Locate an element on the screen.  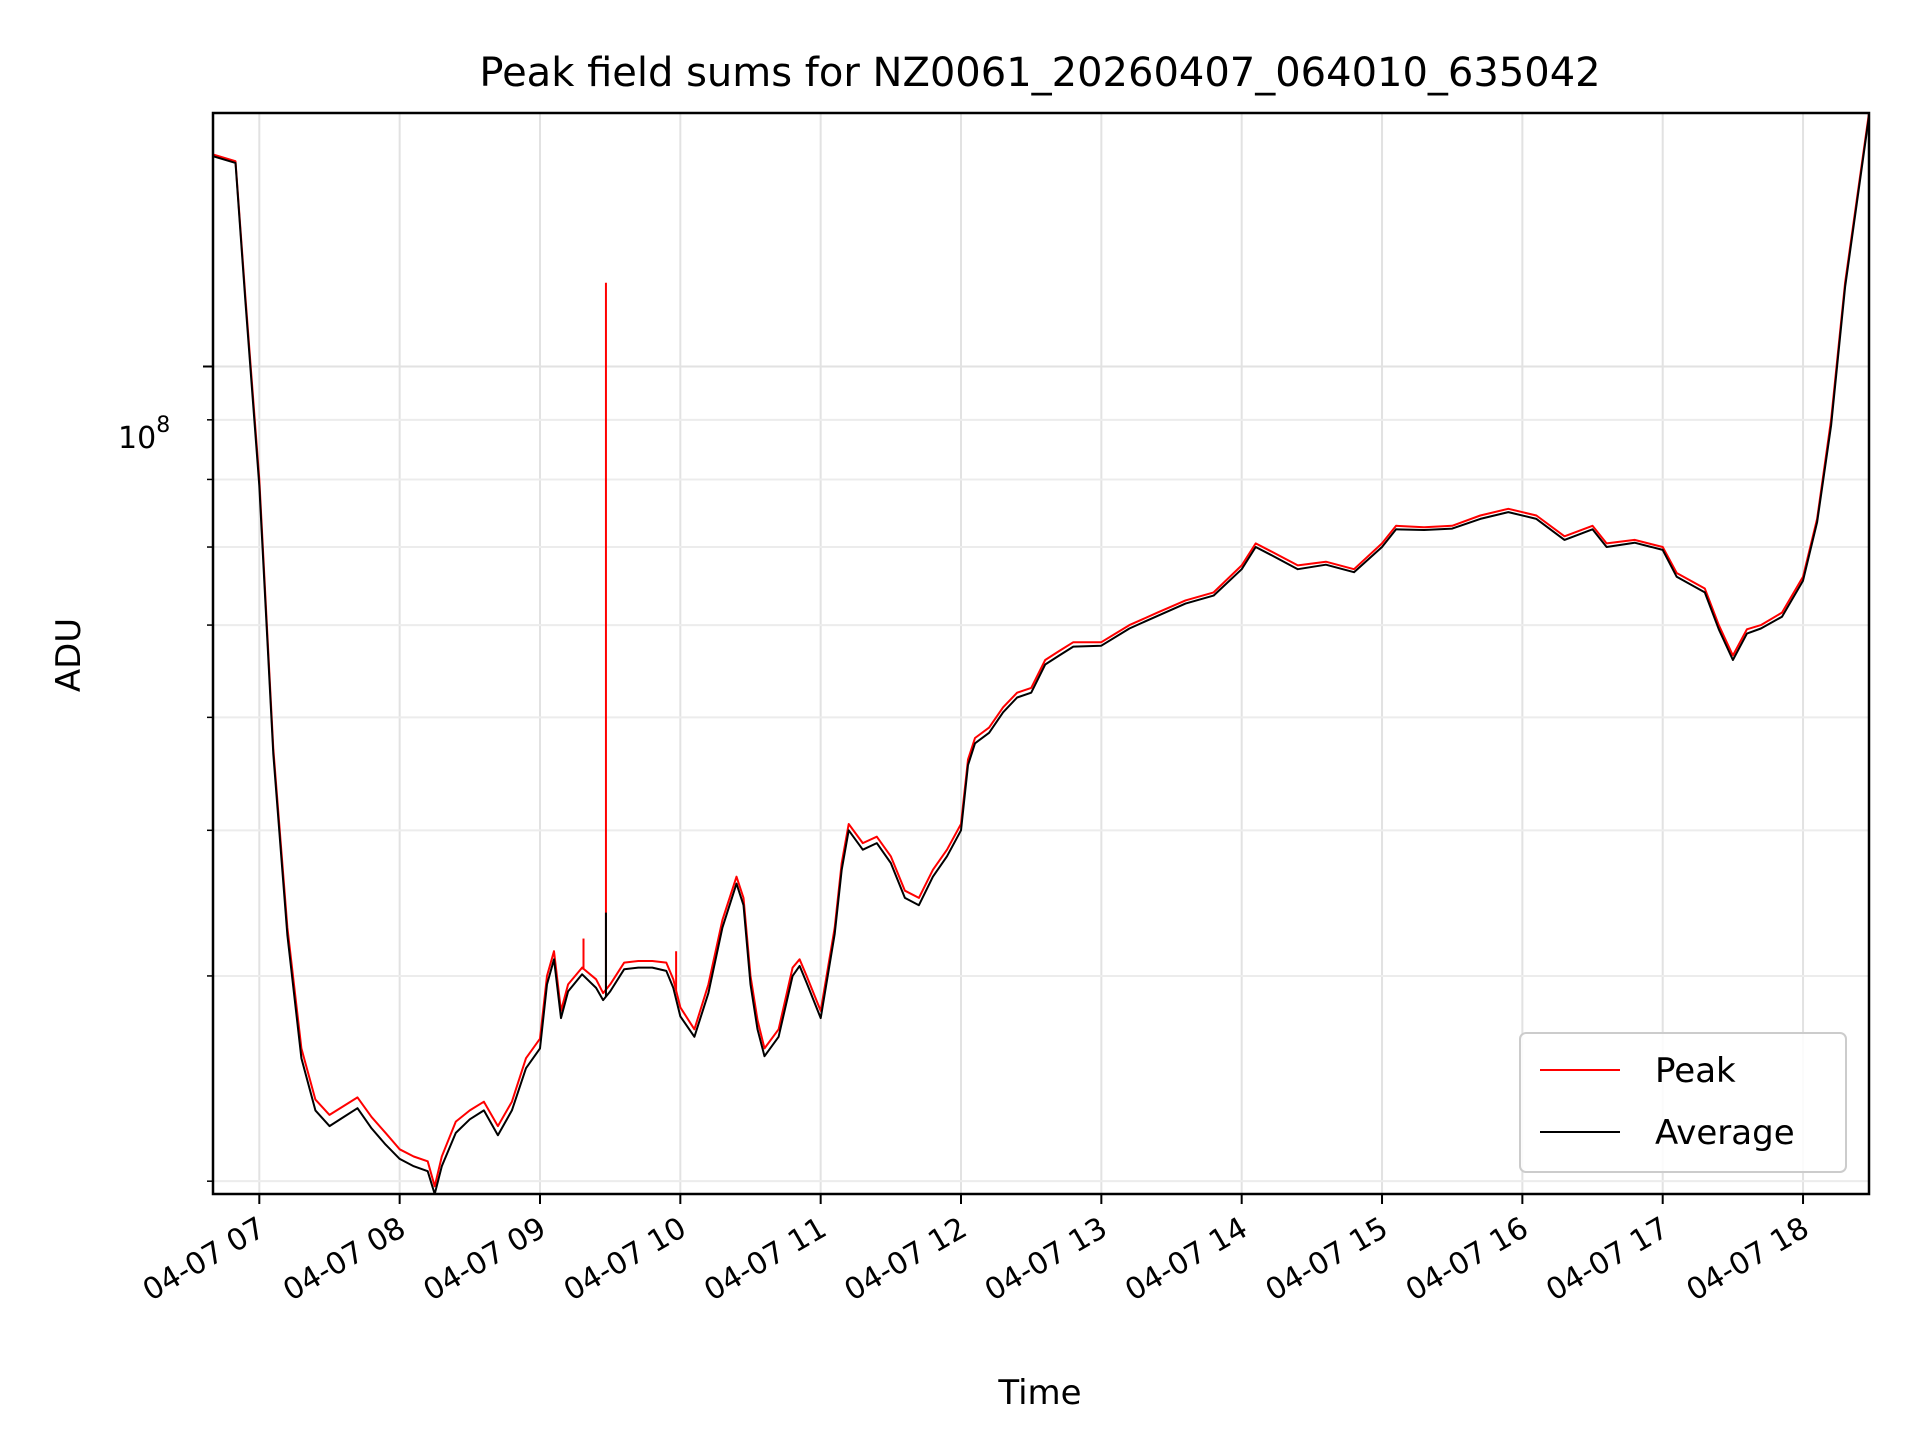
legend: Peak Average is located at coordinates (1683, 1102).